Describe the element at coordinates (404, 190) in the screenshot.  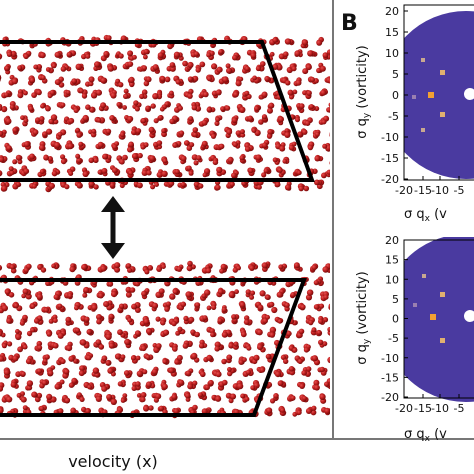
I see `x-tick-label: -20` at that location.